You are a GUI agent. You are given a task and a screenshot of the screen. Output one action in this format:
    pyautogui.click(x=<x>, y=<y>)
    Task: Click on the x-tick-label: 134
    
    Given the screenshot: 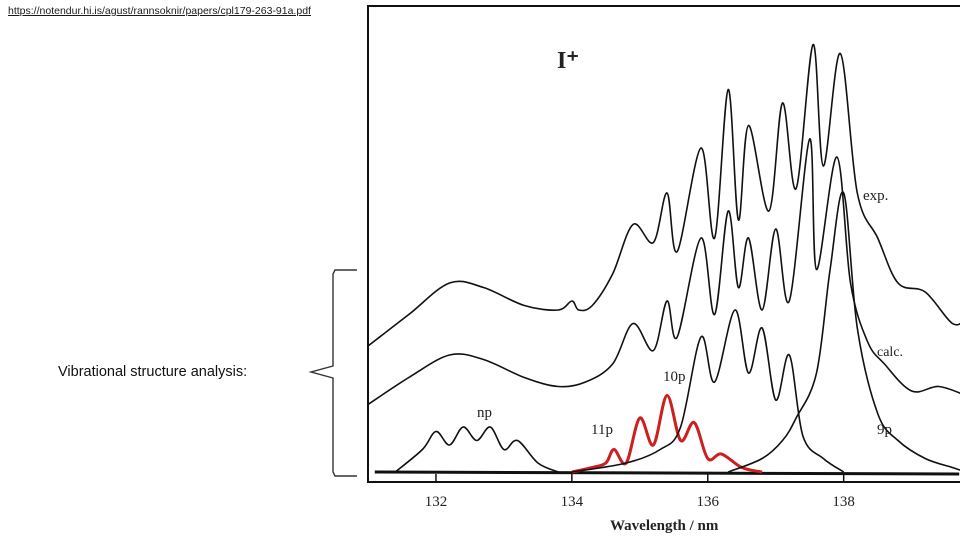 What is the action you would take?
    pyautogui.click(x=572, y=502)
    